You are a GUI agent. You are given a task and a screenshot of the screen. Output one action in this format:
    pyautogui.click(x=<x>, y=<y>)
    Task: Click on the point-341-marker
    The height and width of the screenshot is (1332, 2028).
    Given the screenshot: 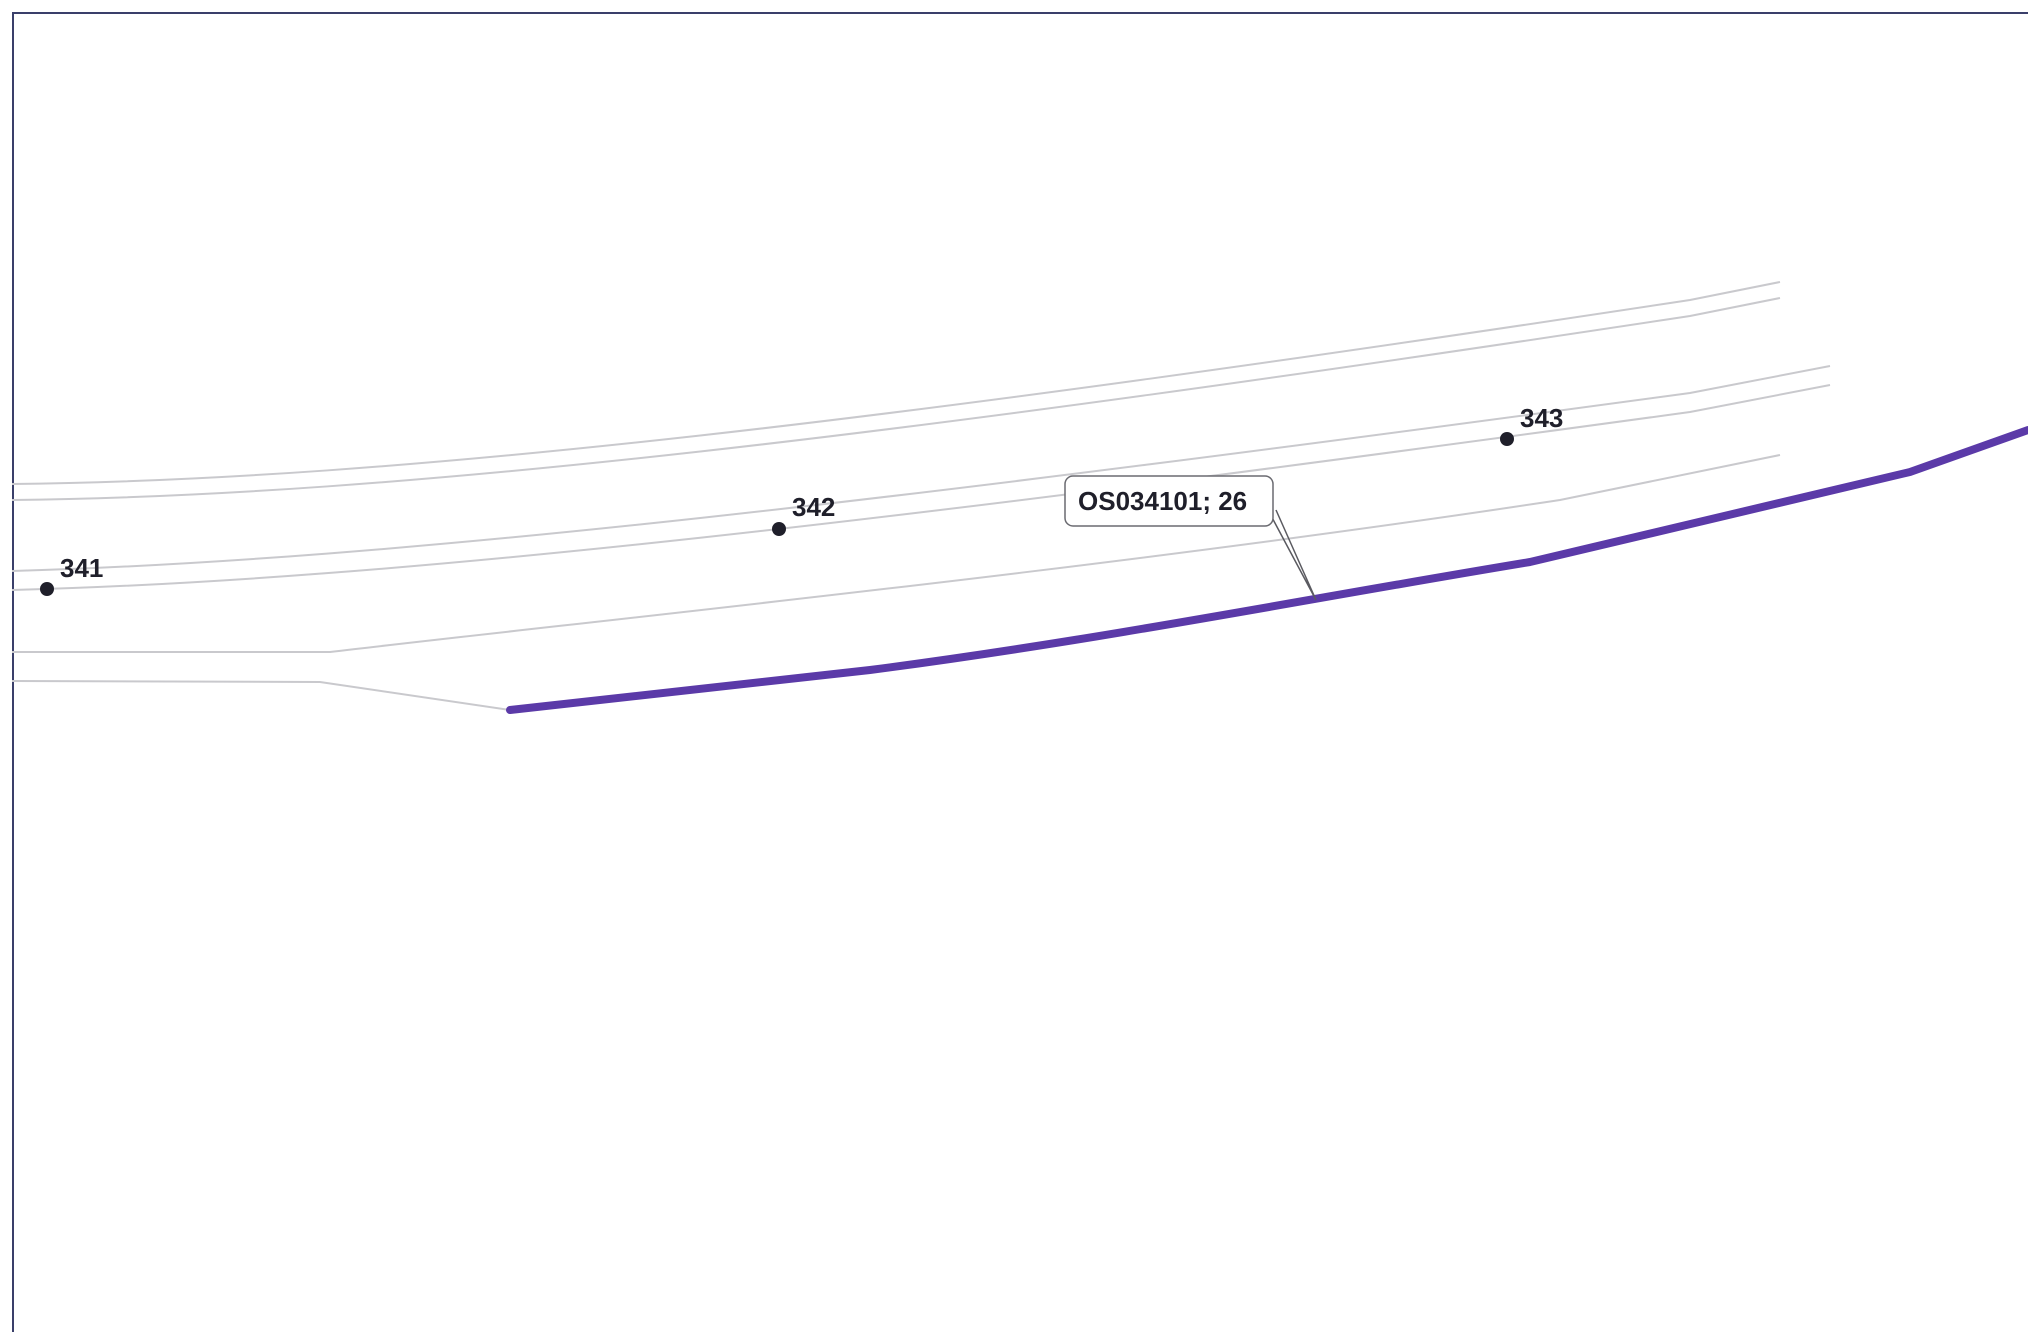 What is the action you would take?
    pyautogui.click(x=47, y=589)
    